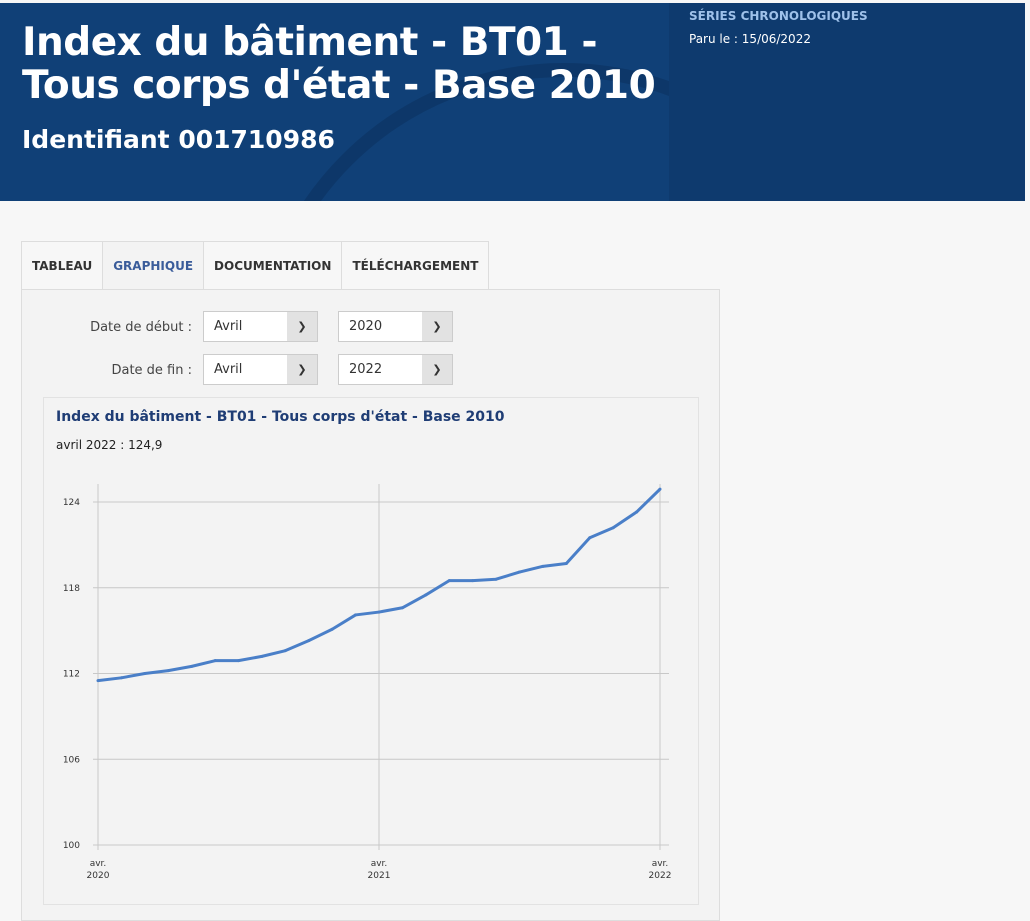  I want to click on start-month-value: Avril, so click(228, 326).